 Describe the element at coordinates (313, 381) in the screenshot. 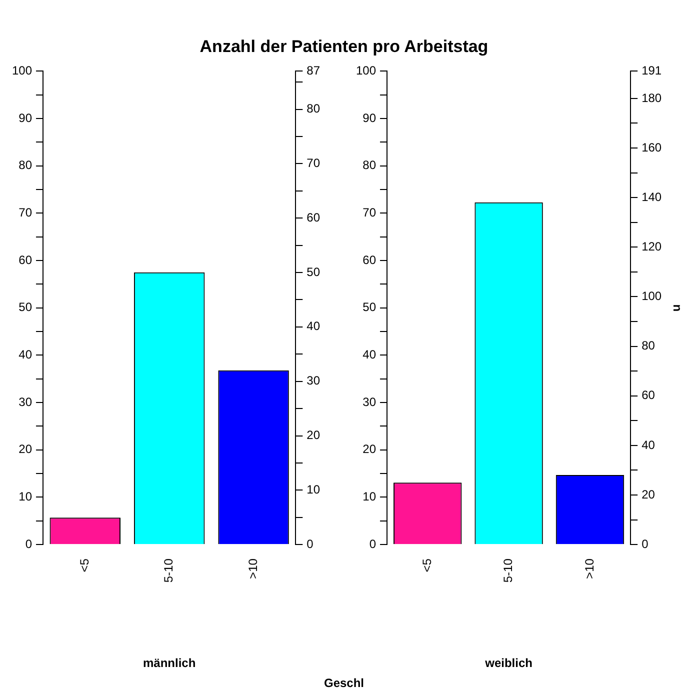

I see `y2-tick-label: 30` at that location.